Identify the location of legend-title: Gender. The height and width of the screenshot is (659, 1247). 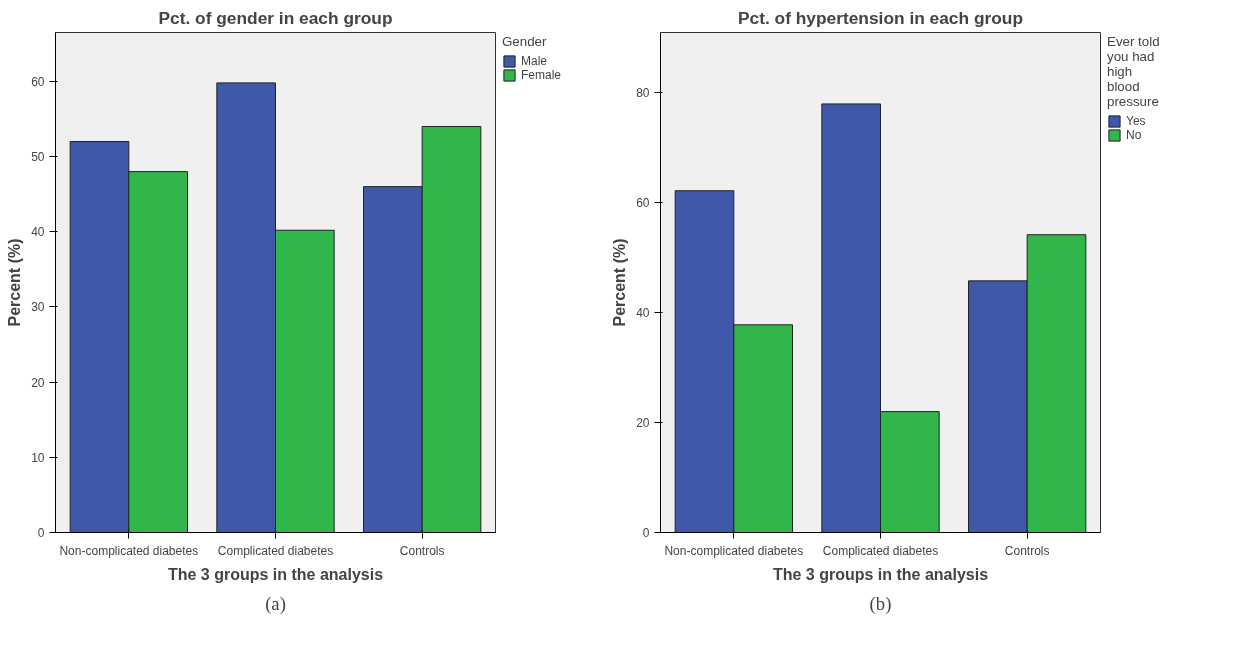
(525, 41).